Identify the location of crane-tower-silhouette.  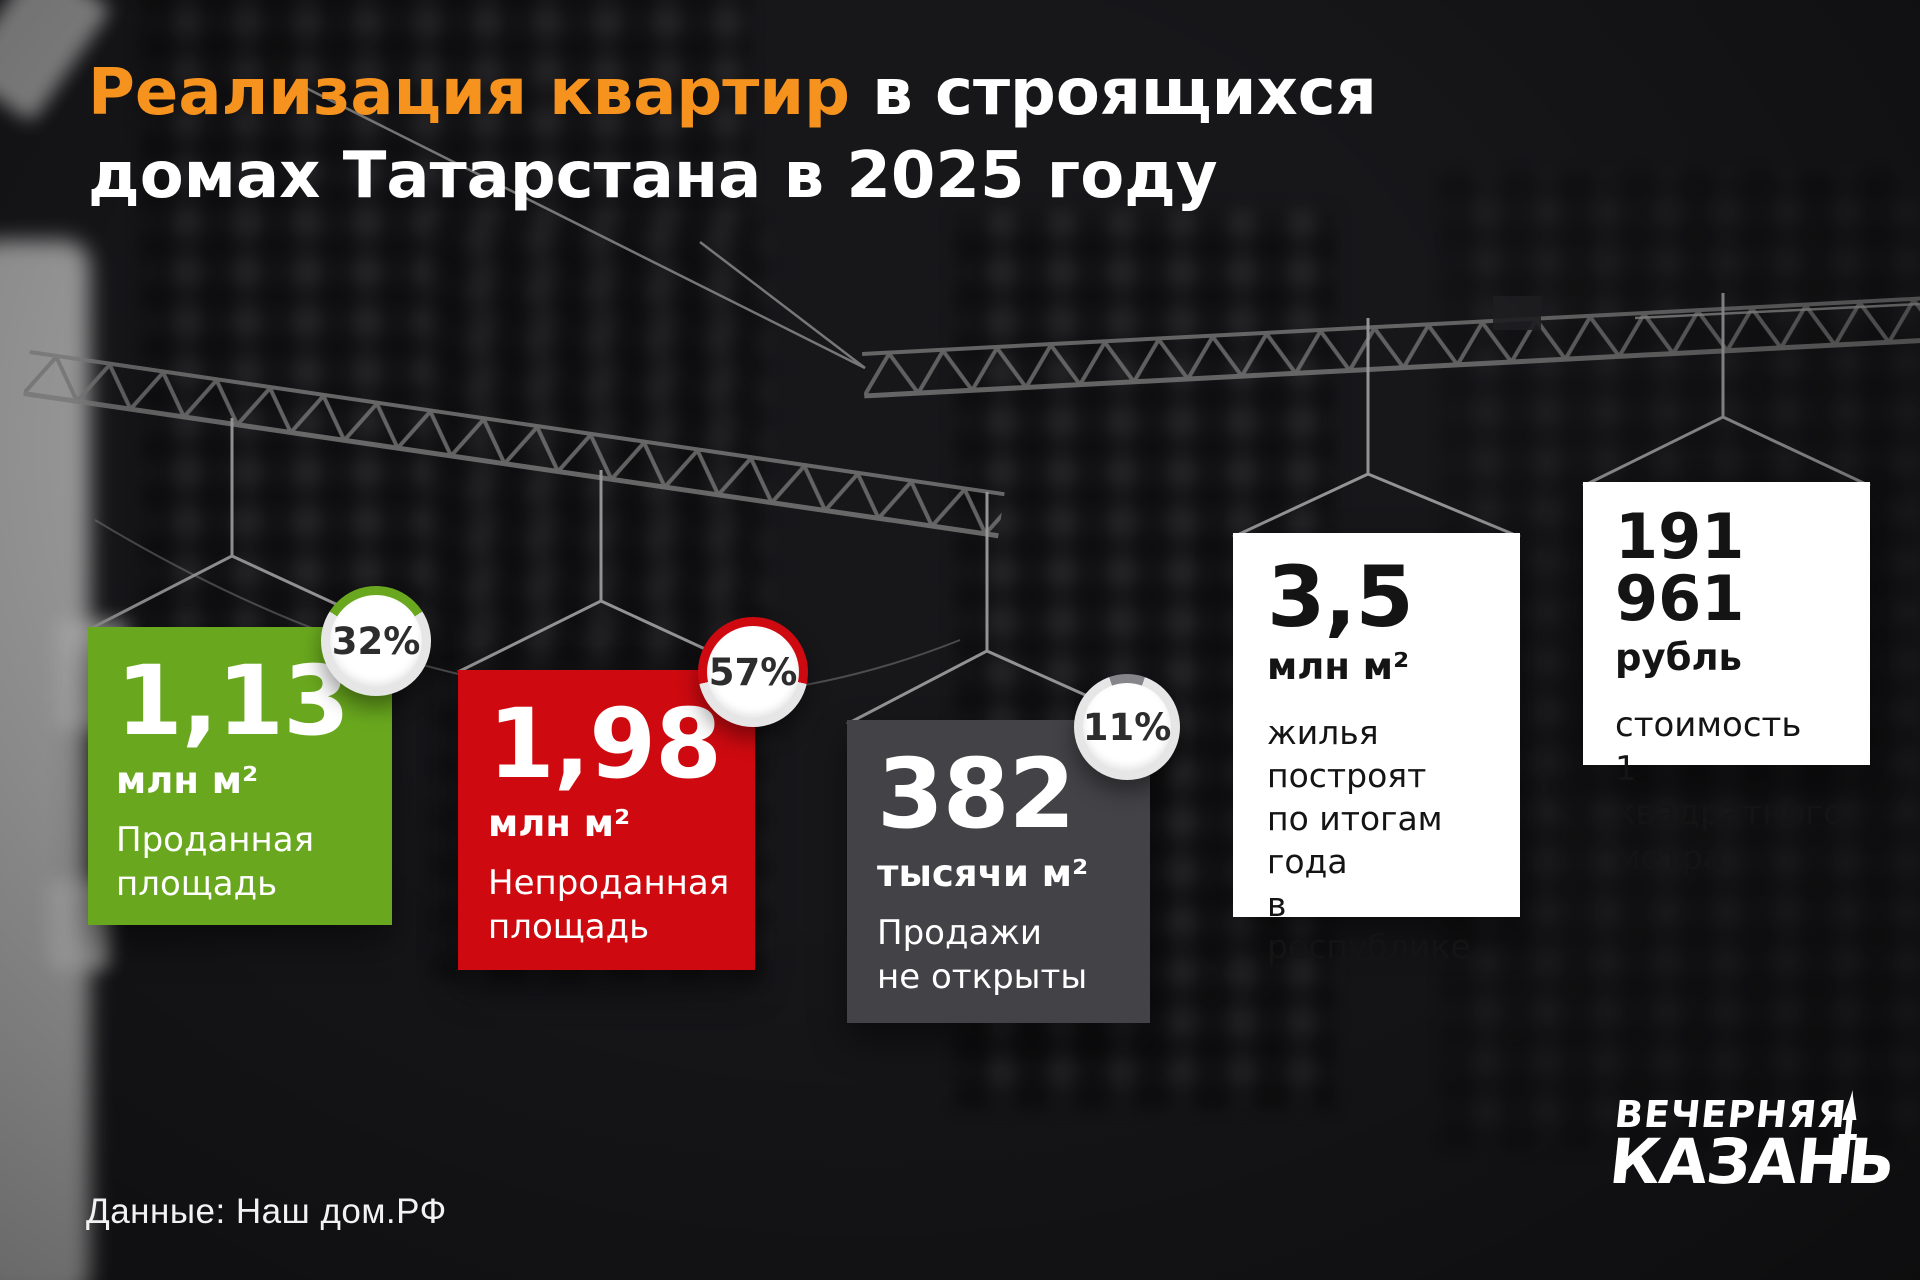
(45, 760).